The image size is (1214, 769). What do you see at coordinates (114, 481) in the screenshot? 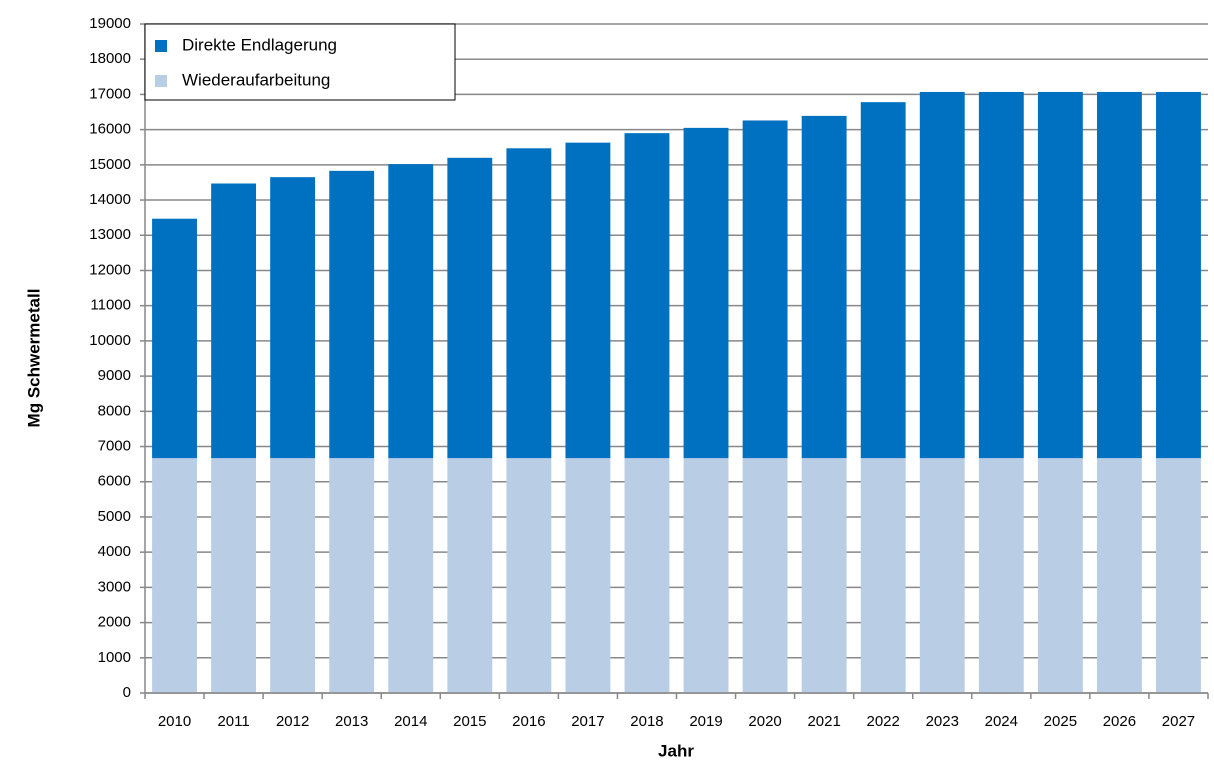
I see `y-tick-label: 6000` at bounding box center [114, 481].